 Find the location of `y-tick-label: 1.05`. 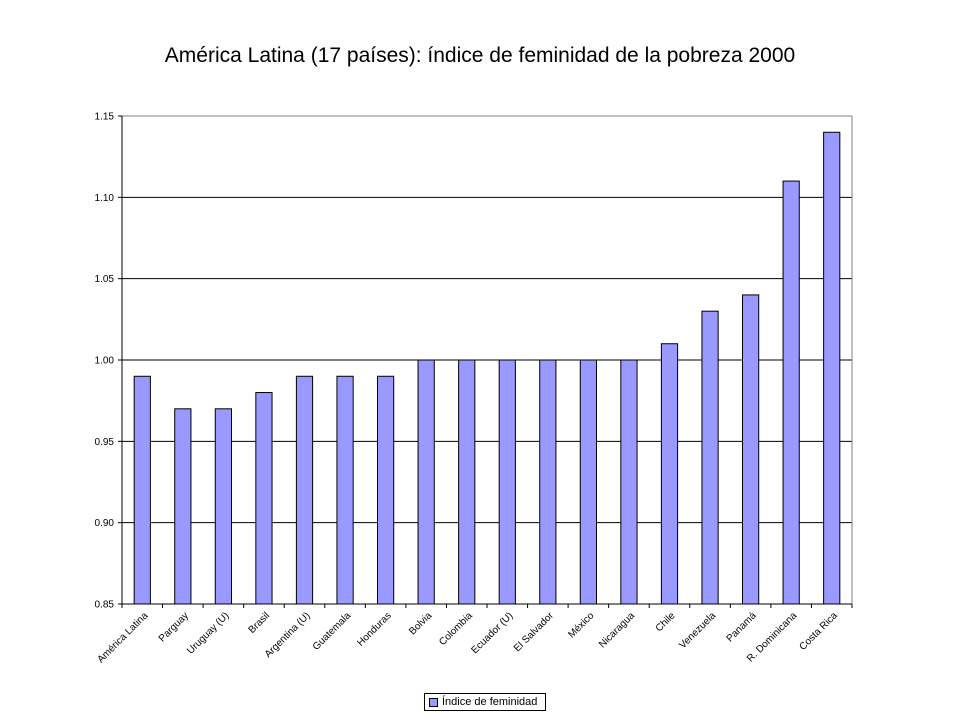

y-tick-label: 1.05 is located at coordinates (105, 279).